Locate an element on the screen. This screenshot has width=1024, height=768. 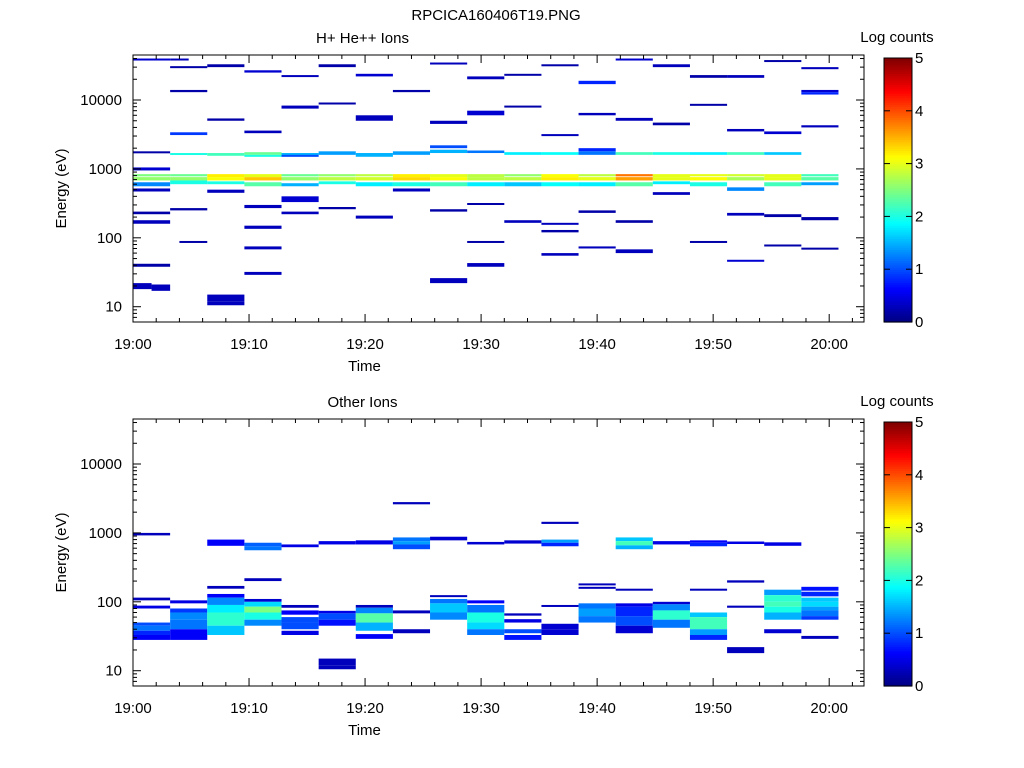
x-axis-label: Time is located at coordinates (364, 730).